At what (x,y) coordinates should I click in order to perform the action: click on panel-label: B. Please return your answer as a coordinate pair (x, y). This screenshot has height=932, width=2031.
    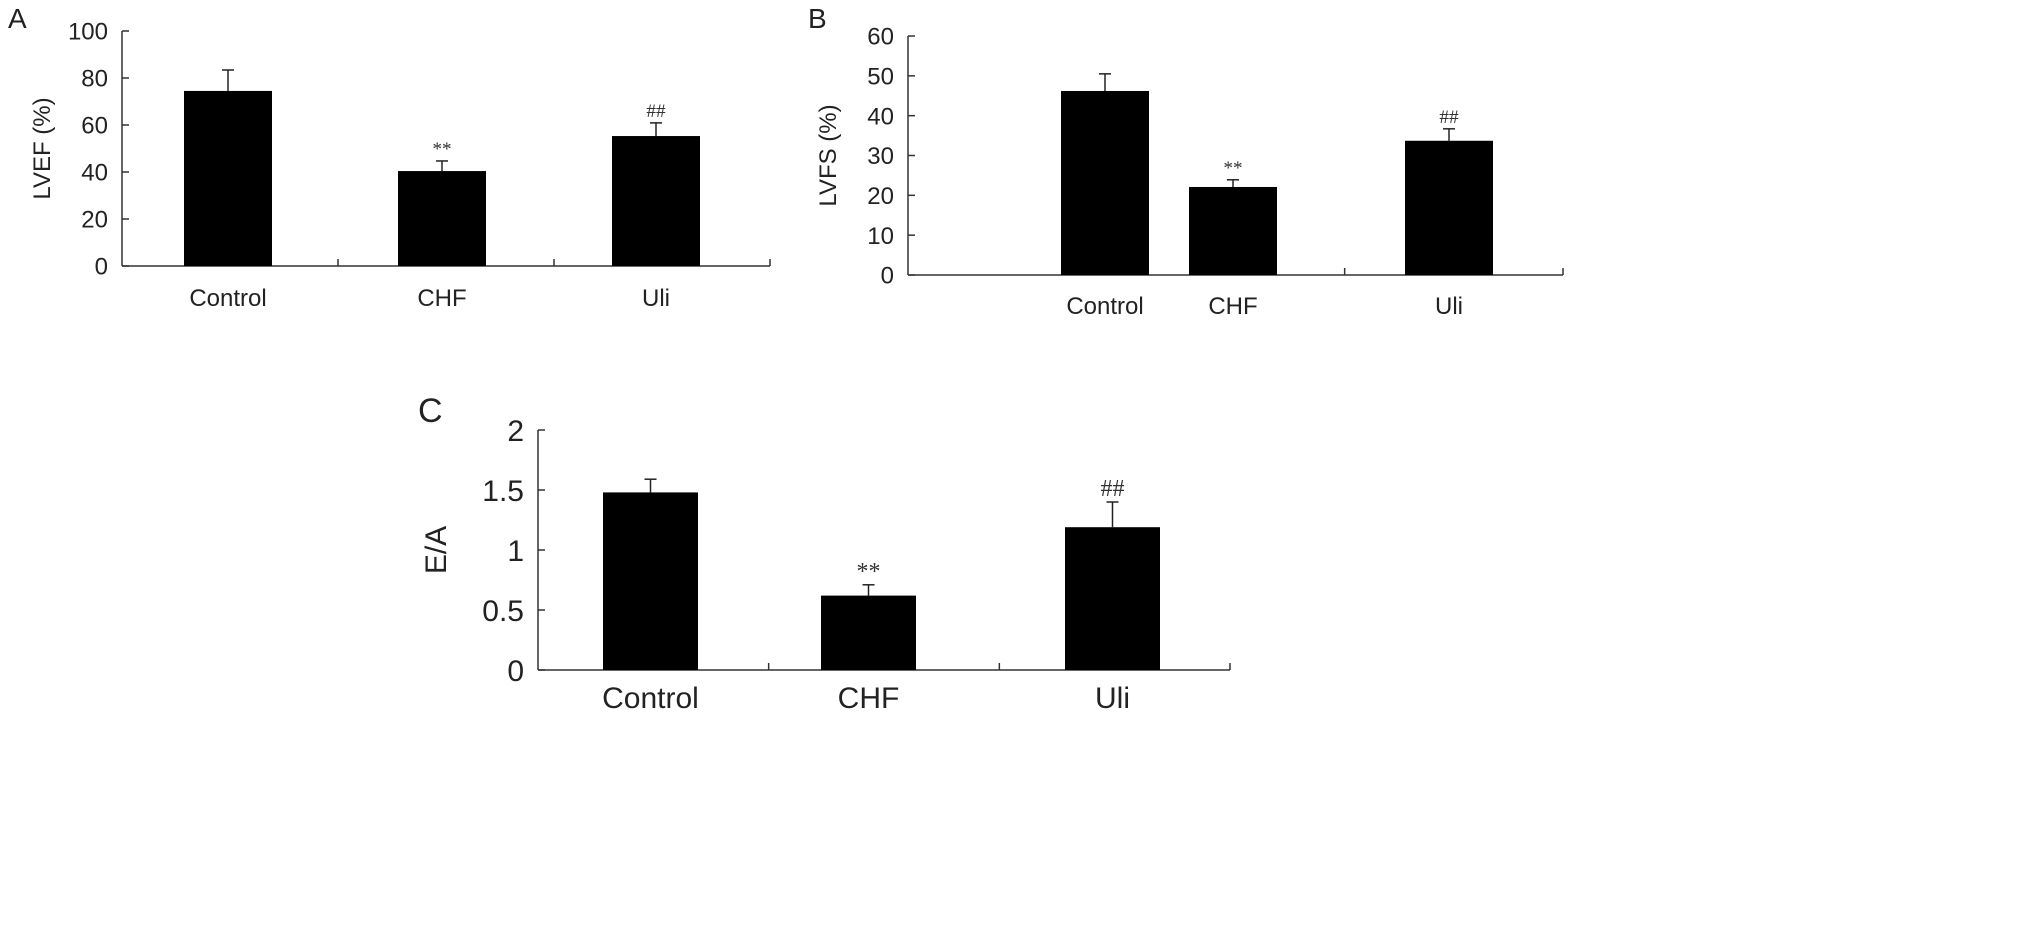
    Looking at the image, I should click on (817, 18).